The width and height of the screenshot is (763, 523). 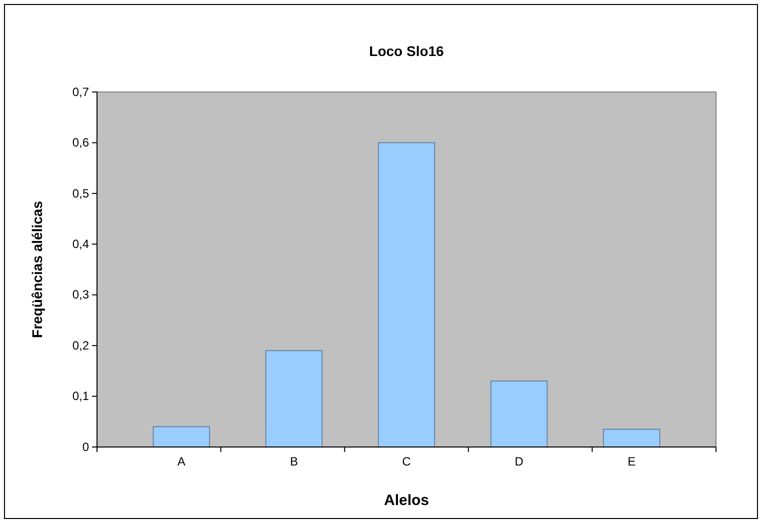 What do you see at coordinates (519, 461) in the screenshot?
I see `x-tick-label: D` at bounding box center [519, 461].